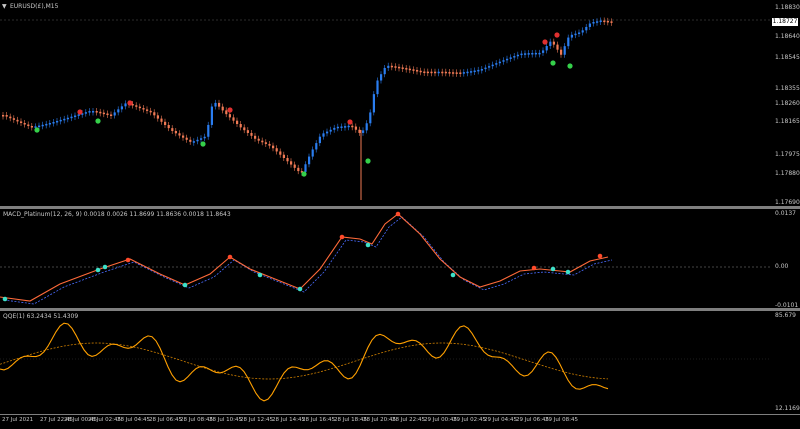  What do you see at coordinates (41, 316) in the screenshot?
I see `qqe-label: QQE(1) 63.2434 51.4309` at bounding box center [41, 316].